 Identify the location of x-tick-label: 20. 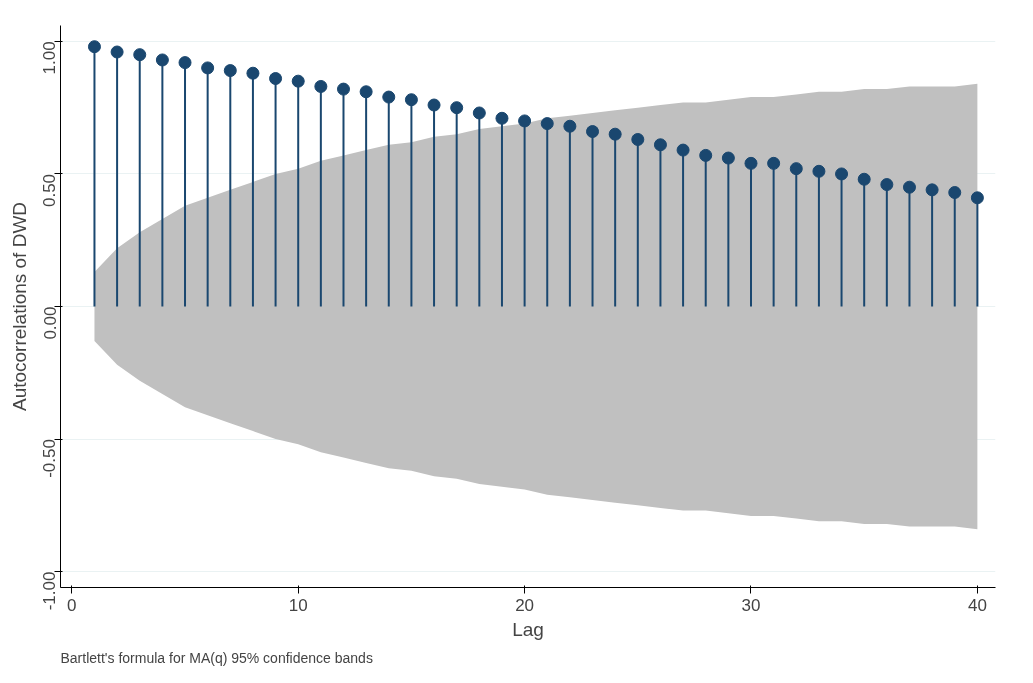
(525, 605).